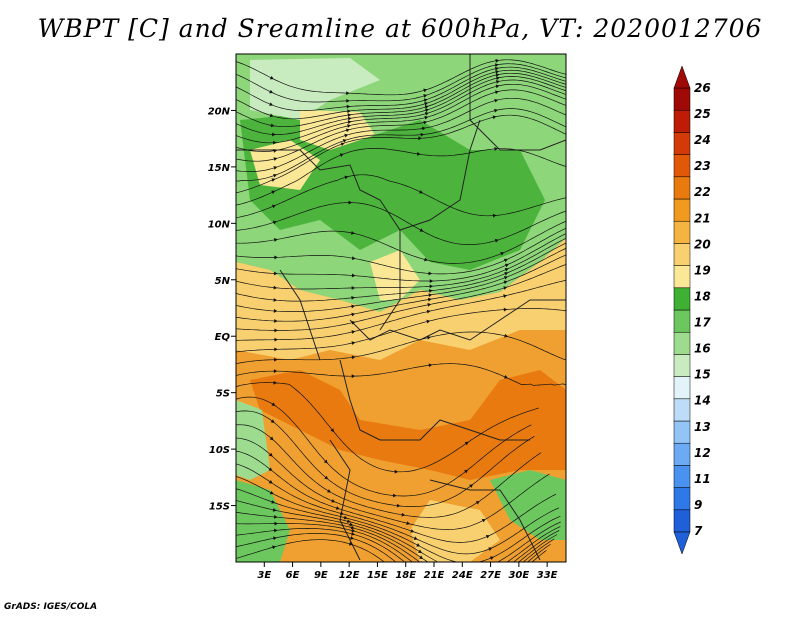 The height and width of the screenshot is (618, 800). What do you see at coordinates (219, 224) in the screenshot?
I see `lat-tick-label: 10N` at bounding box center [219, 224].